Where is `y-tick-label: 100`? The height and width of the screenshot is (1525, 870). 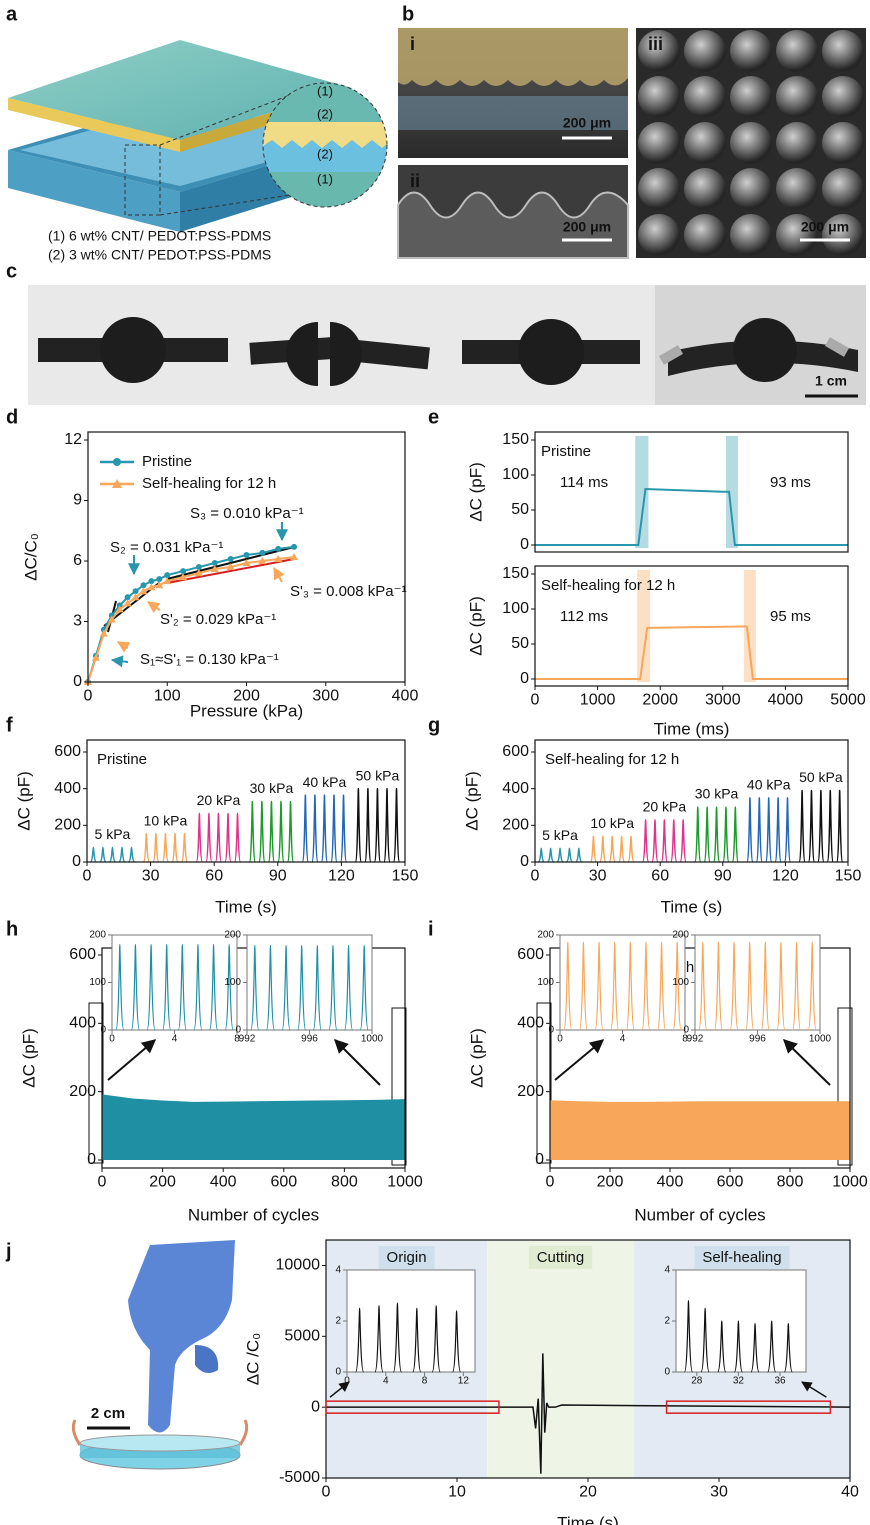 y-tick-label: 100 is located at coordinates (232, 982).